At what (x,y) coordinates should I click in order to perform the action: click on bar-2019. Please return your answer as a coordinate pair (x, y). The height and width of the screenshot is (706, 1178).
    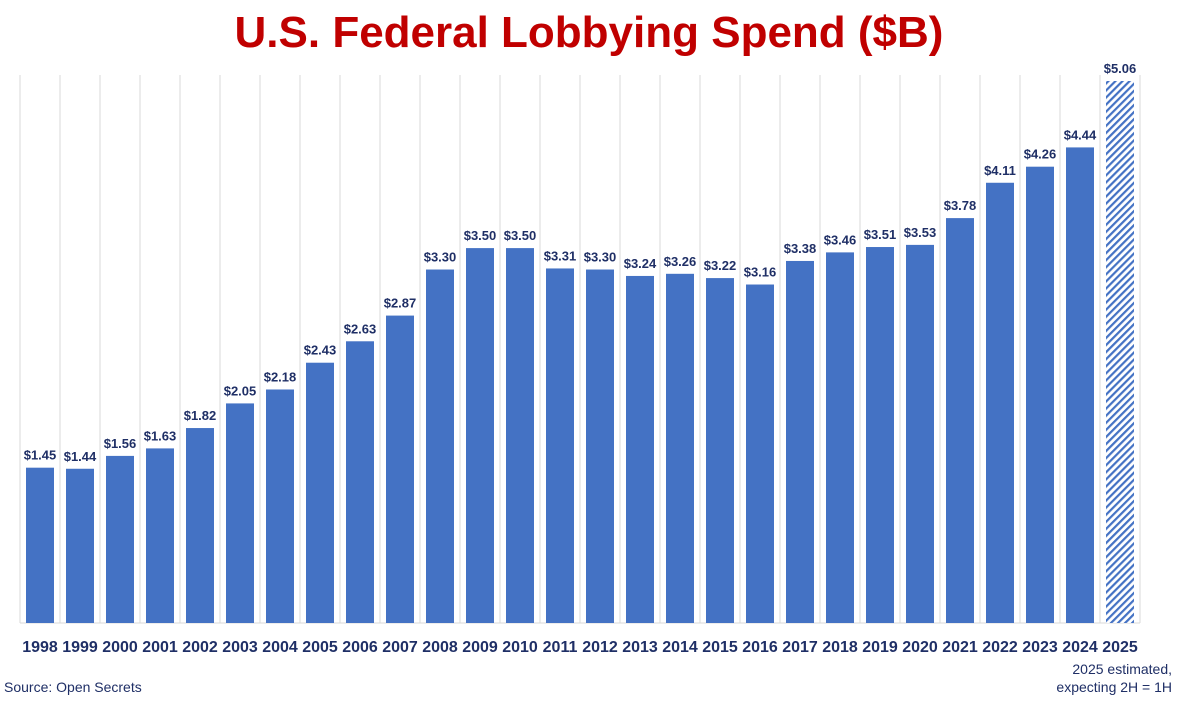
    Looking at the image, I should click on (880, 435).